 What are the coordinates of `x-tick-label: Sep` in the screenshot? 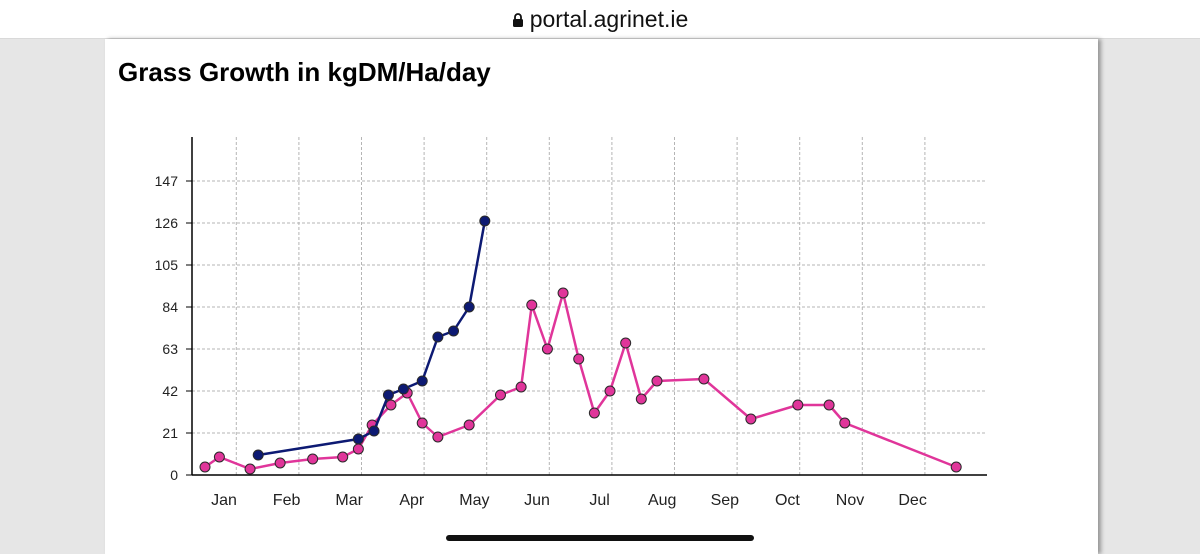 It's located at (725, 500).